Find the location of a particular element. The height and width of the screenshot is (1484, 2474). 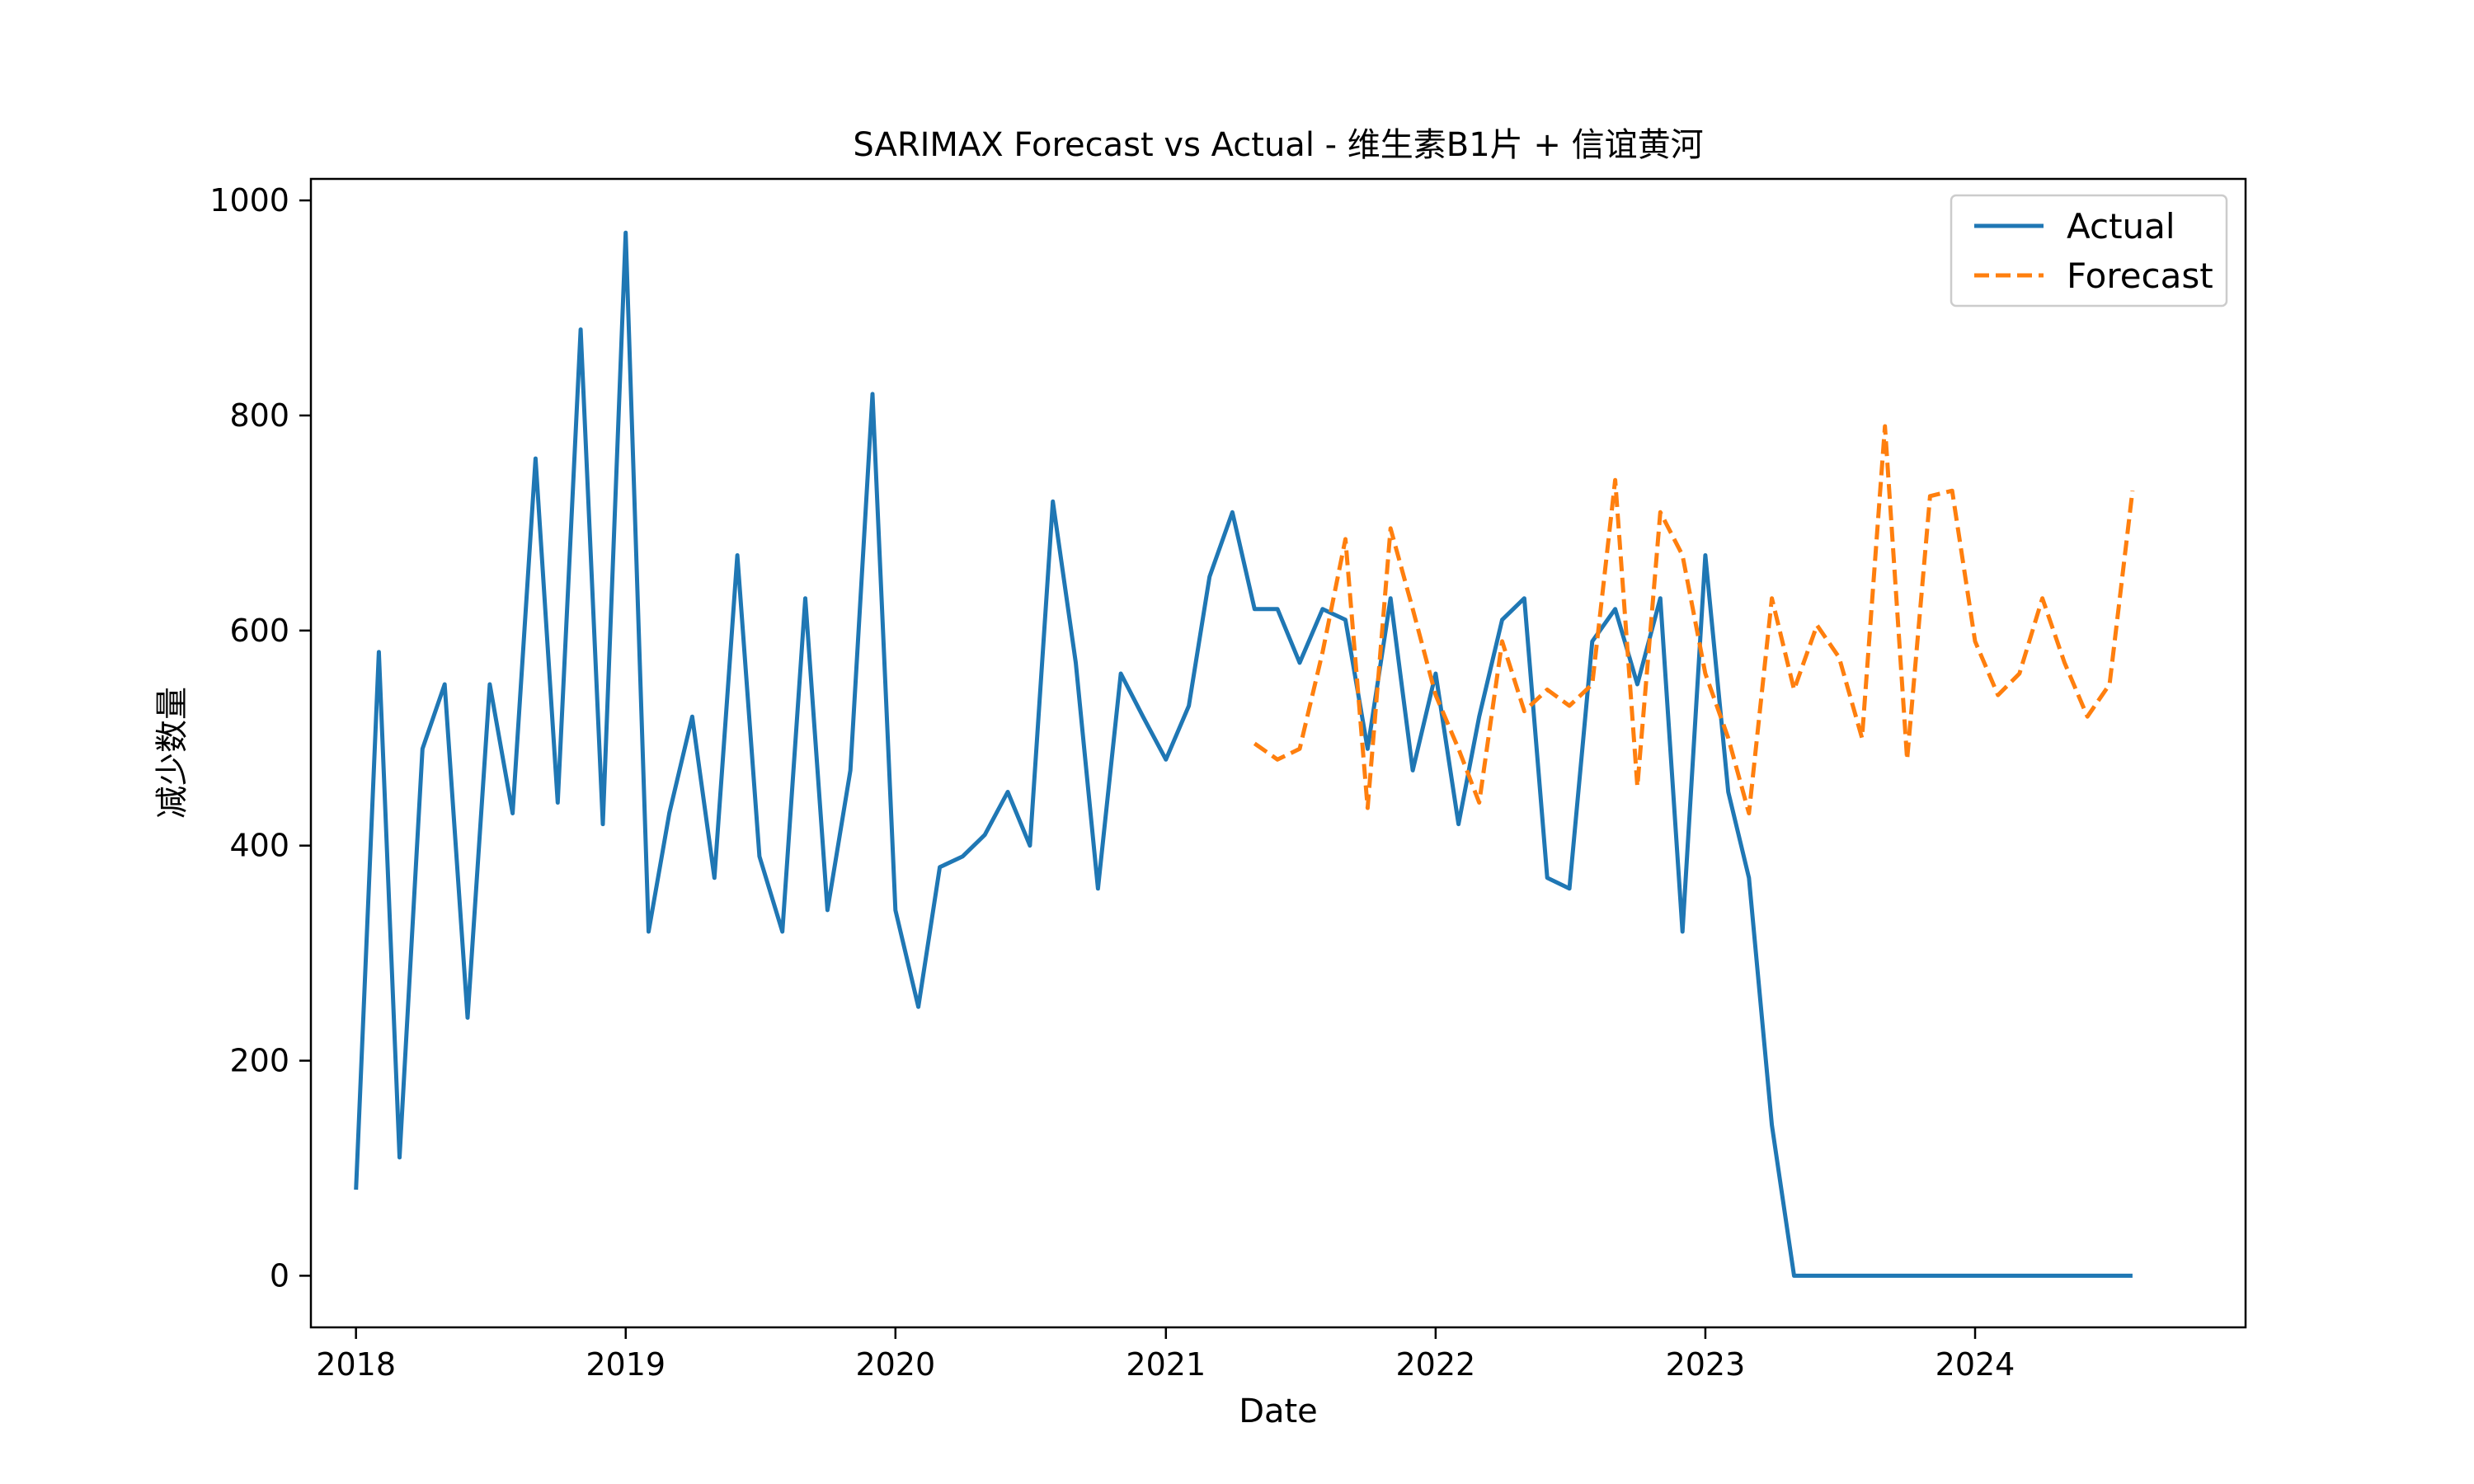

legend-box is located at coordinates (2089, 251).